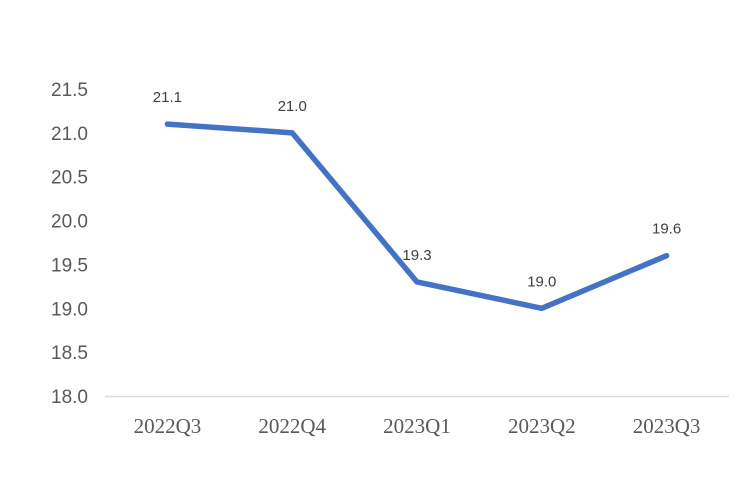 The width and height of the screenshot is (744, 495). Describe the element at coordinates (417, 426) in the screenshot. I see `x-axis-category-label: 2023Q1` at that location.